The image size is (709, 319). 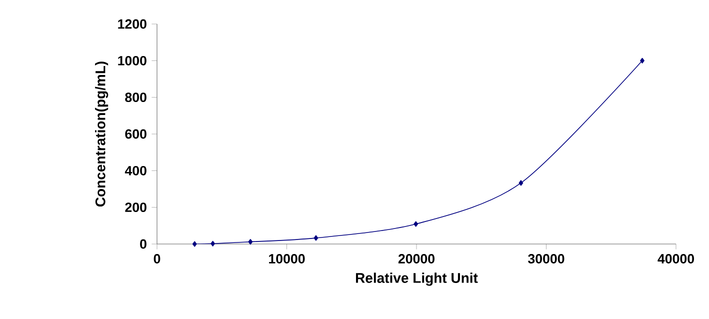 What do you see at coordinates (132, 61) in the screenshot?
I see `y-tick-label: 1000` at bounding box center [132, 61].